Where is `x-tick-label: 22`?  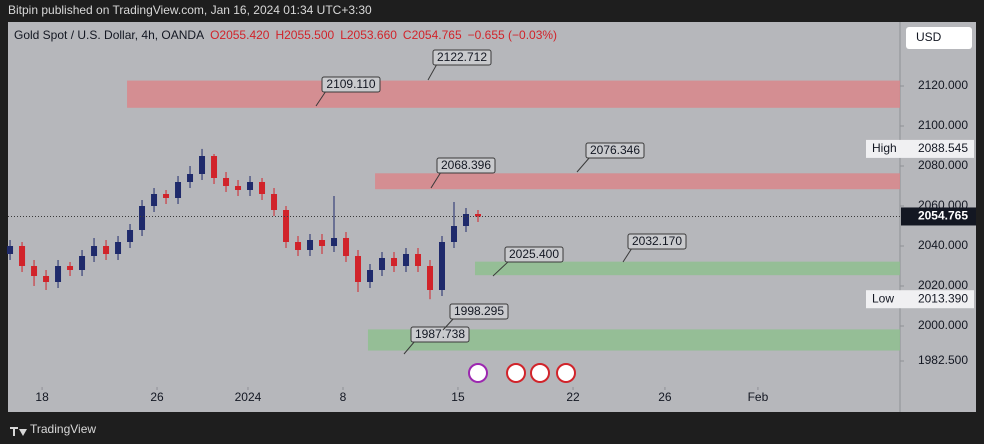 x-tick-label: 22 is located at coordinates (573, 397).